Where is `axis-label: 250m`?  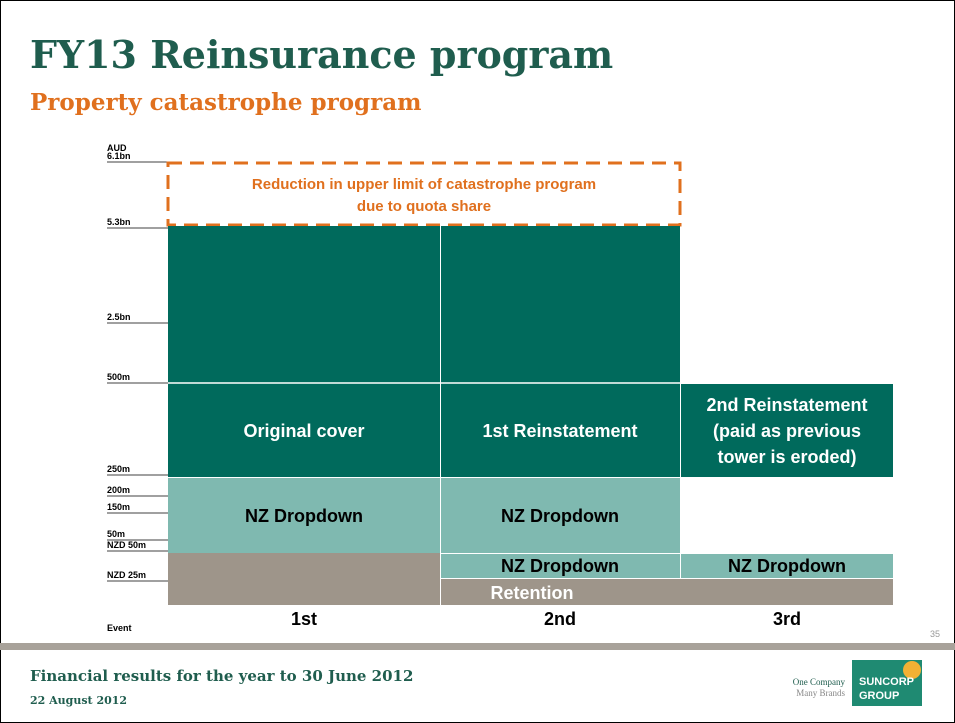
axis-label: 250m is located at coordinates (118, 469).